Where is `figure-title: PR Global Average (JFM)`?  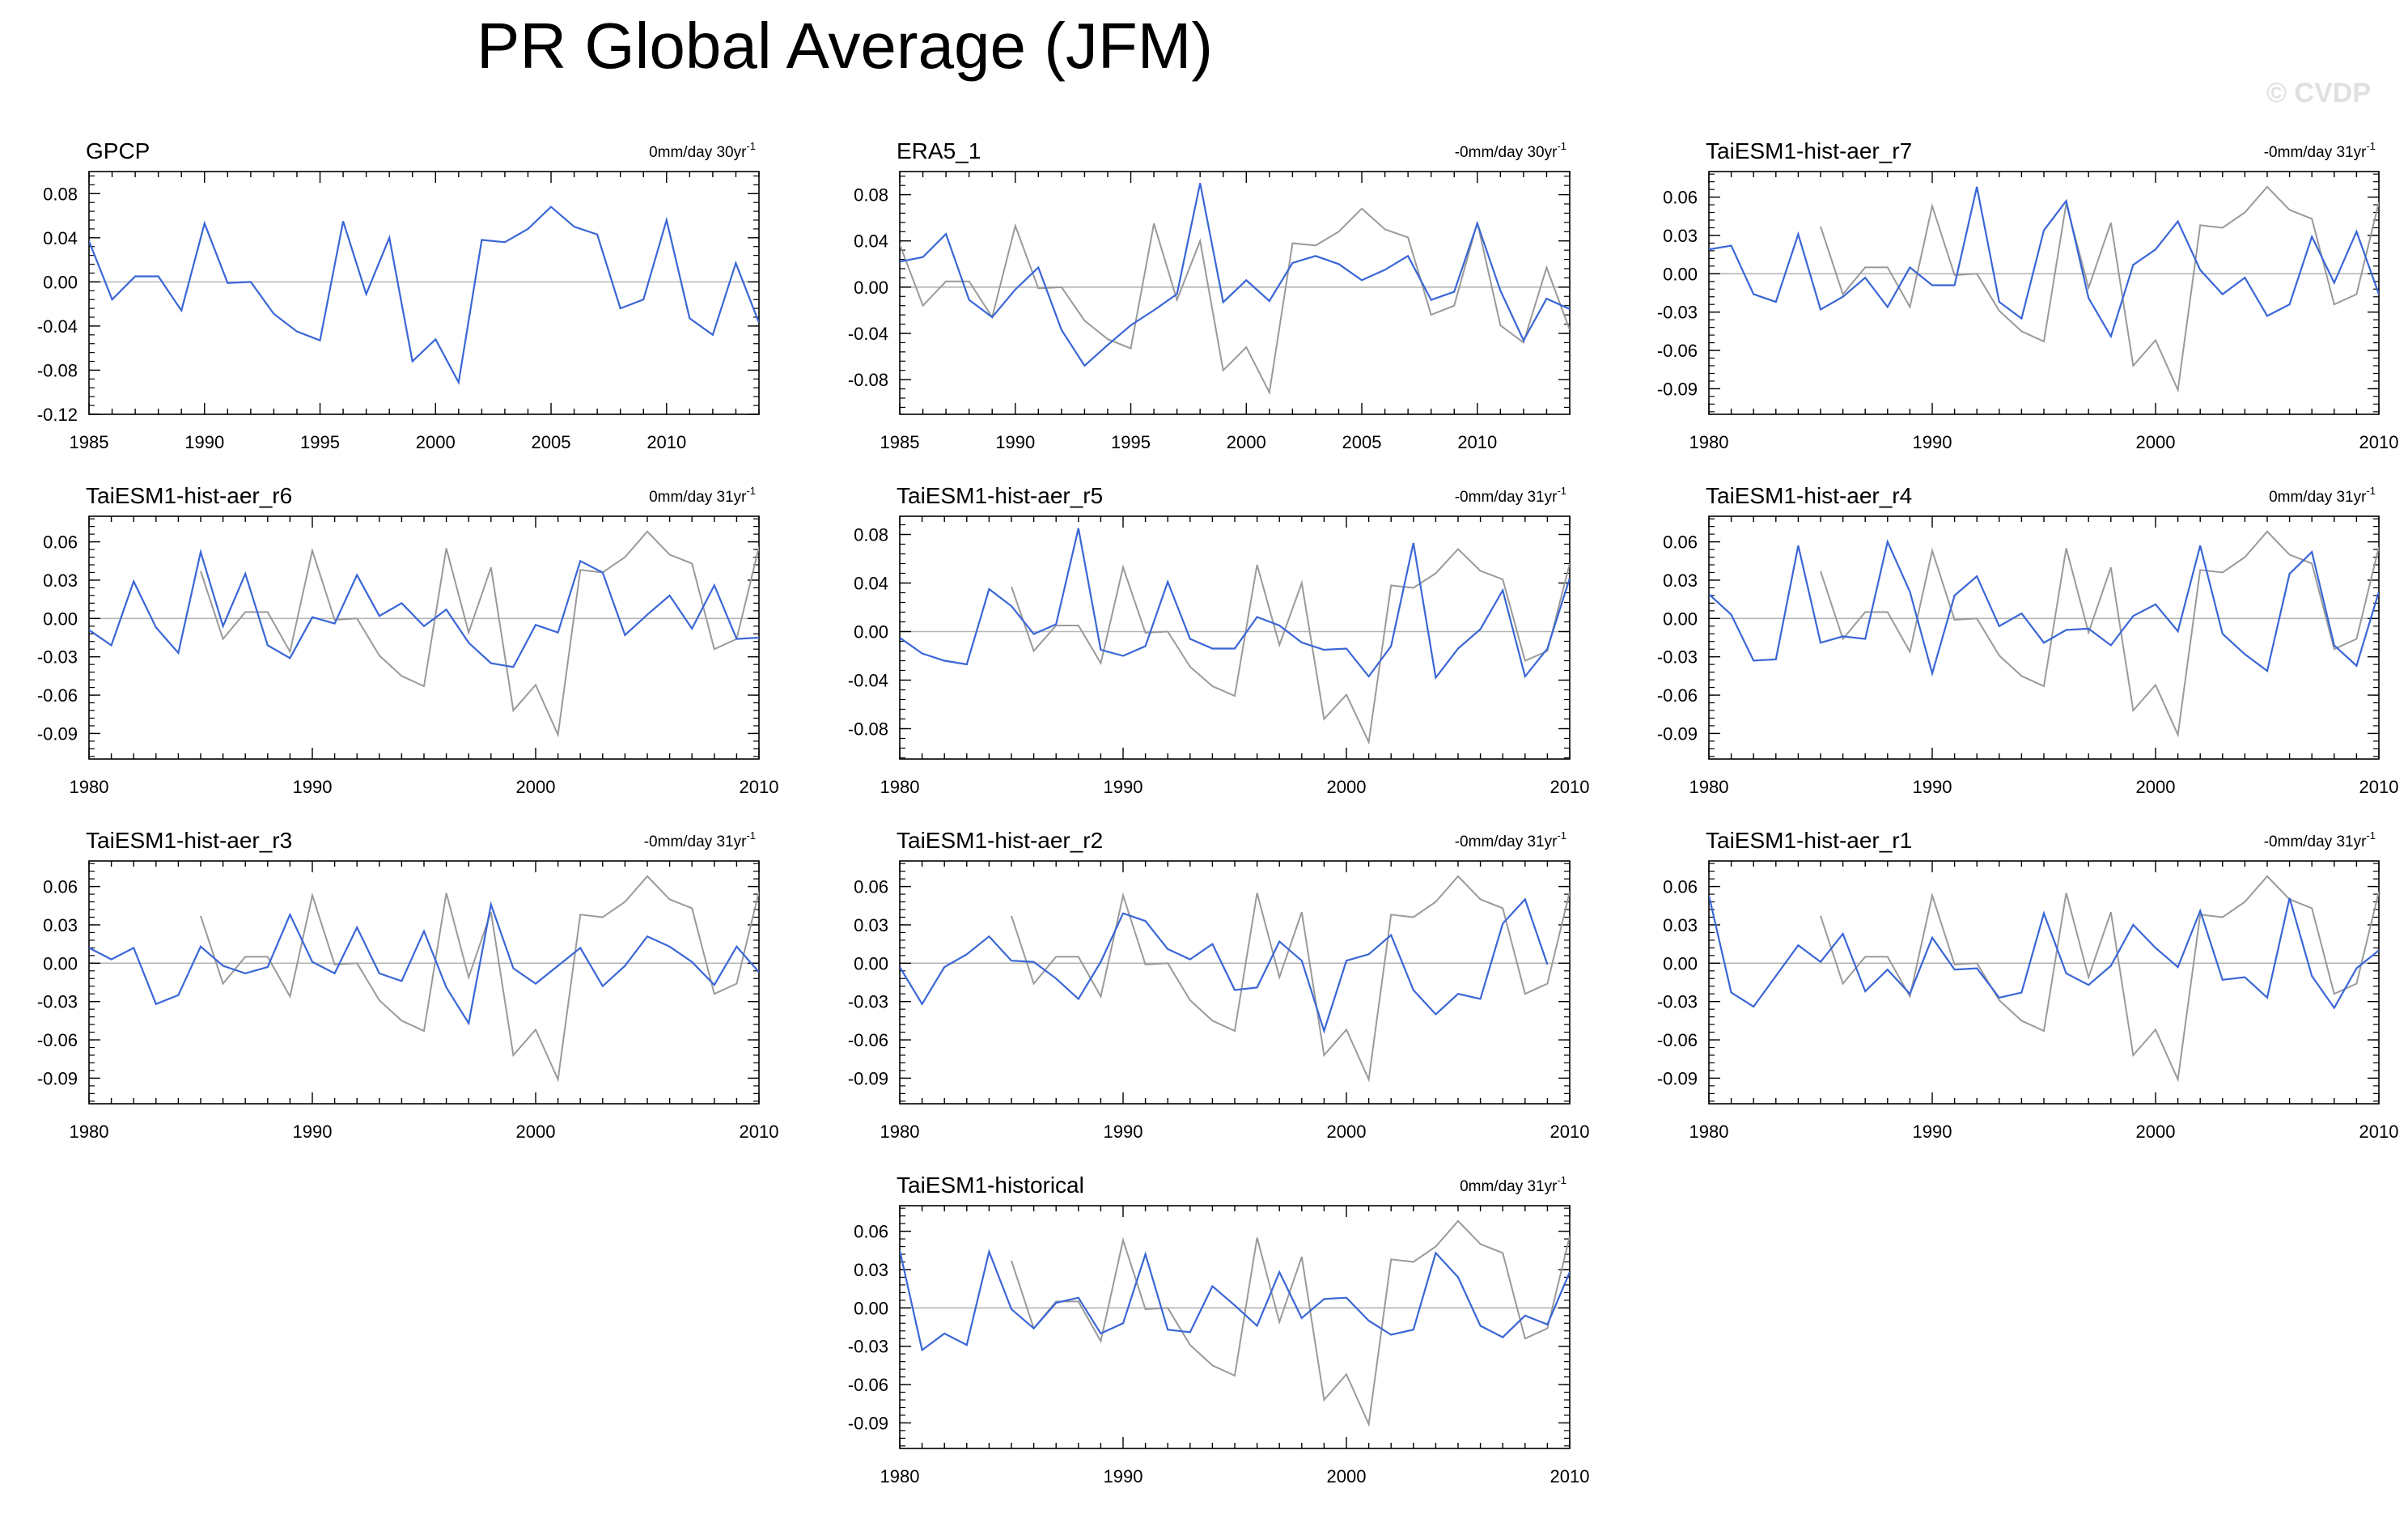
figure-title: PR Global Average (JFM) is located at coordinates (845, 46).